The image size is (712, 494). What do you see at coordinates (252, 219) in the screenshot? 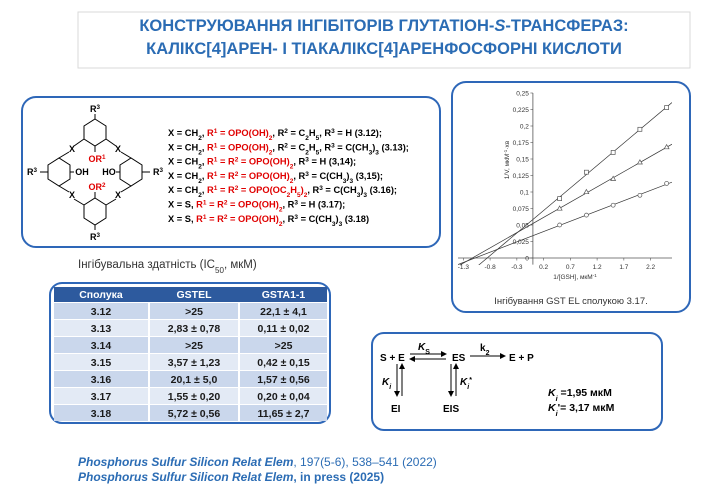
I see `text-run: = OPO(OH)` at bounding box center [252, 219].